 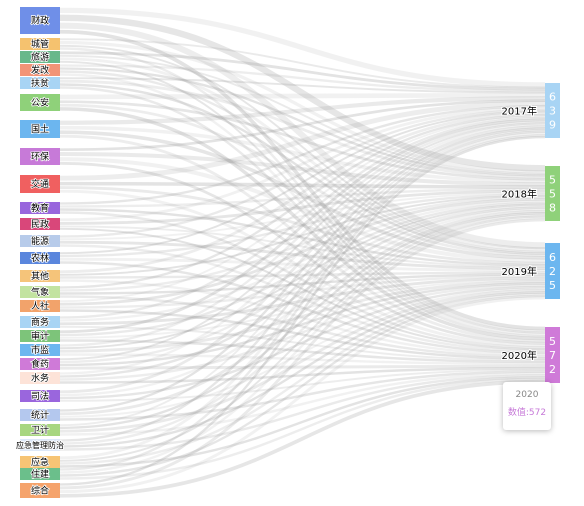 I want to click on source-node: 应急, so click(x=40, y=462).